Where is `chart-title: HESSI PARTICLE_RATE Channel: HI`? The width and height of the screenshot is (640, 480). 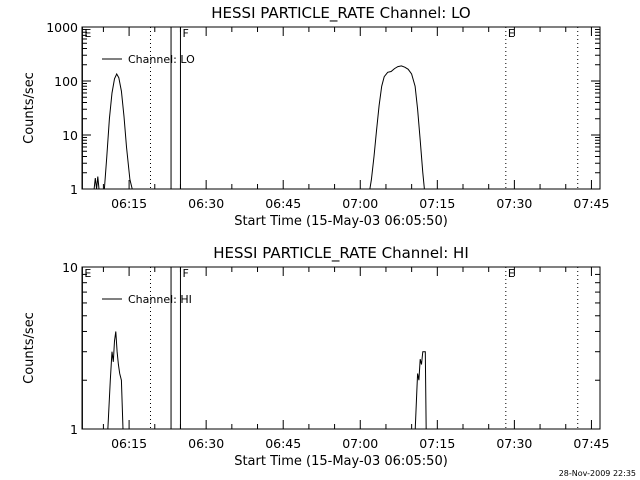 chart-title: HESSI PARTICLE_RATE Channel: HI is located at coordinates (341, 253).